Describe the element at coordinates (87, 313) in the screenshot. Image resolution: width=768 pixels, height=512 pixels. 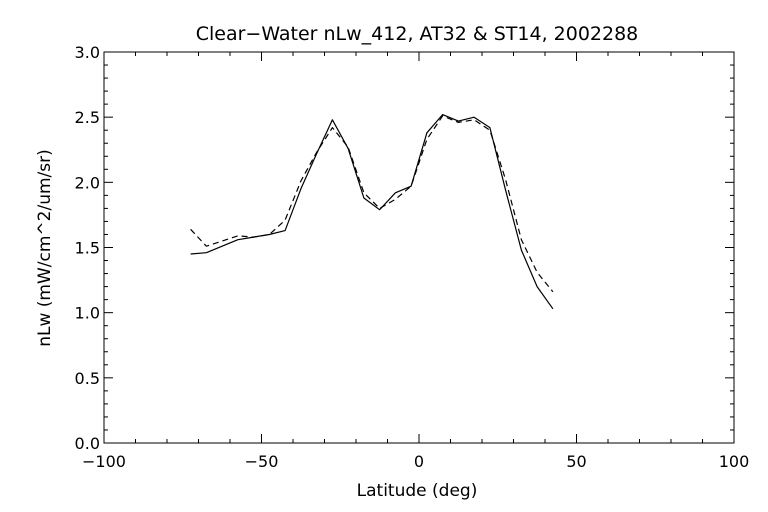
I see `y-tick-label: 1.0` at that location.